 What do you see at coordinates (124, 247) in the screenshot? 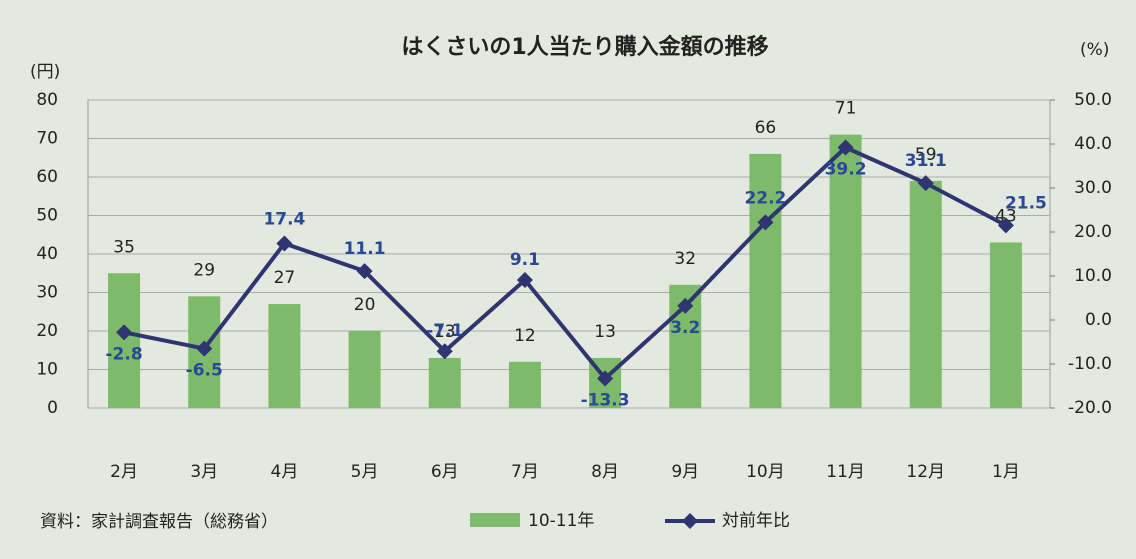
I see `bar-value-label: 35` at bounding box center [124, 247].